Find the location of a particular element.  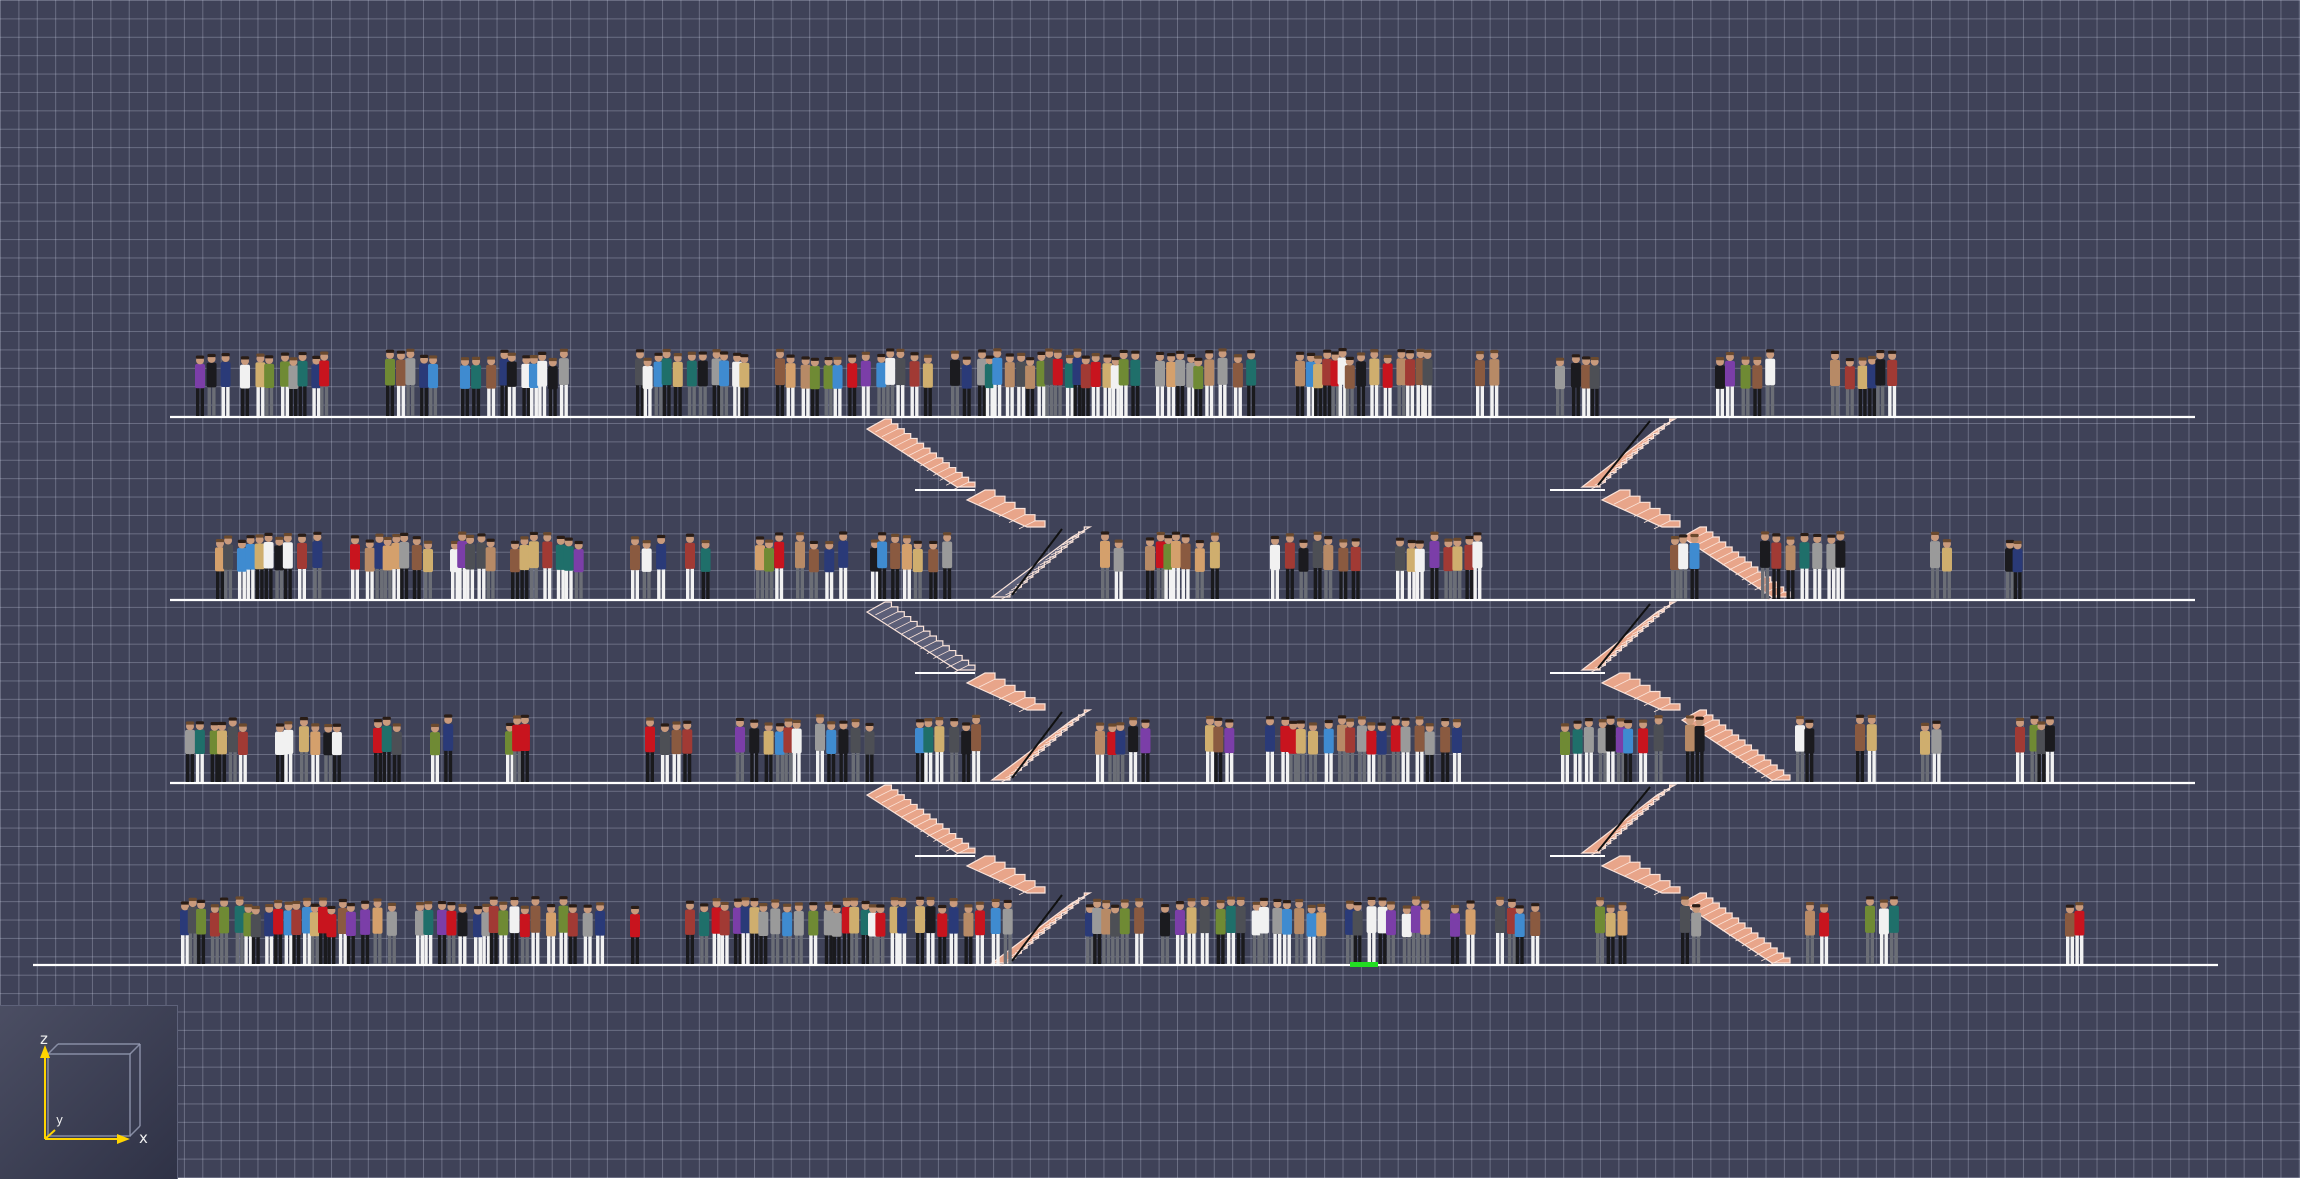

axis-orientation-widget: z y x is located at coordinates (89, 1092).